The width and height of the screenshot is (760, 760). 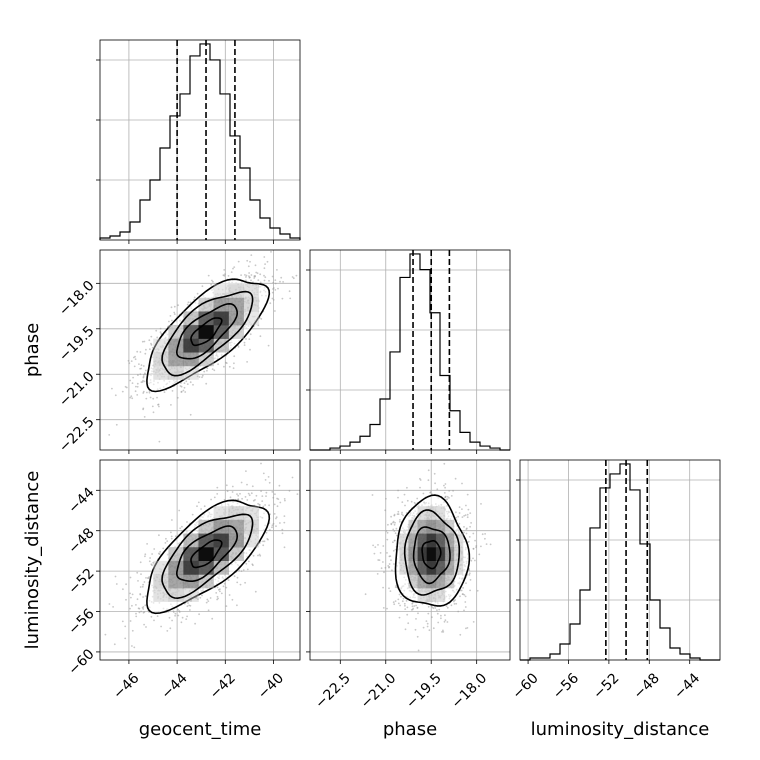 What do you see at coordinates (206, 338) in the screenshot?
I see `density-content` at bounding box center [206, 338].